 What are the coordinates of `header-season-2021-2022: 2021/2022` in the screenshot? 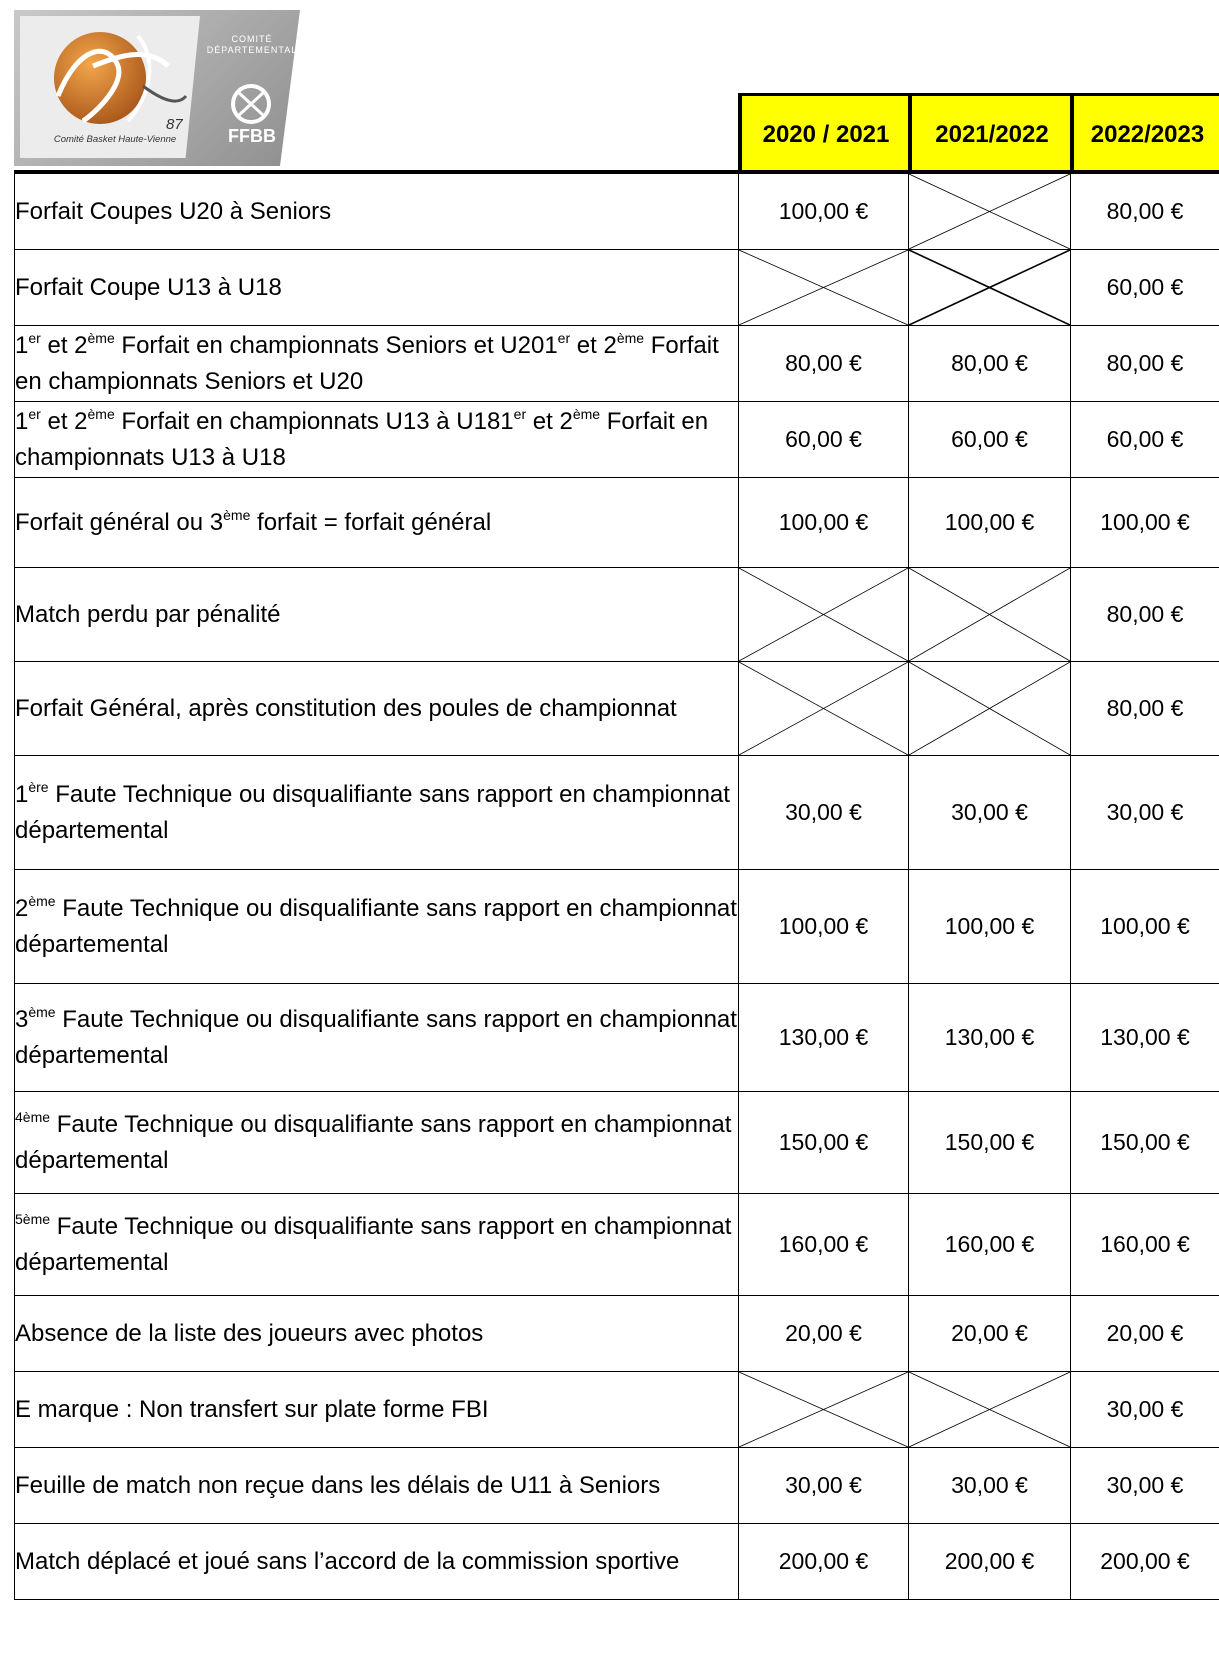 It's located at (990, 133).